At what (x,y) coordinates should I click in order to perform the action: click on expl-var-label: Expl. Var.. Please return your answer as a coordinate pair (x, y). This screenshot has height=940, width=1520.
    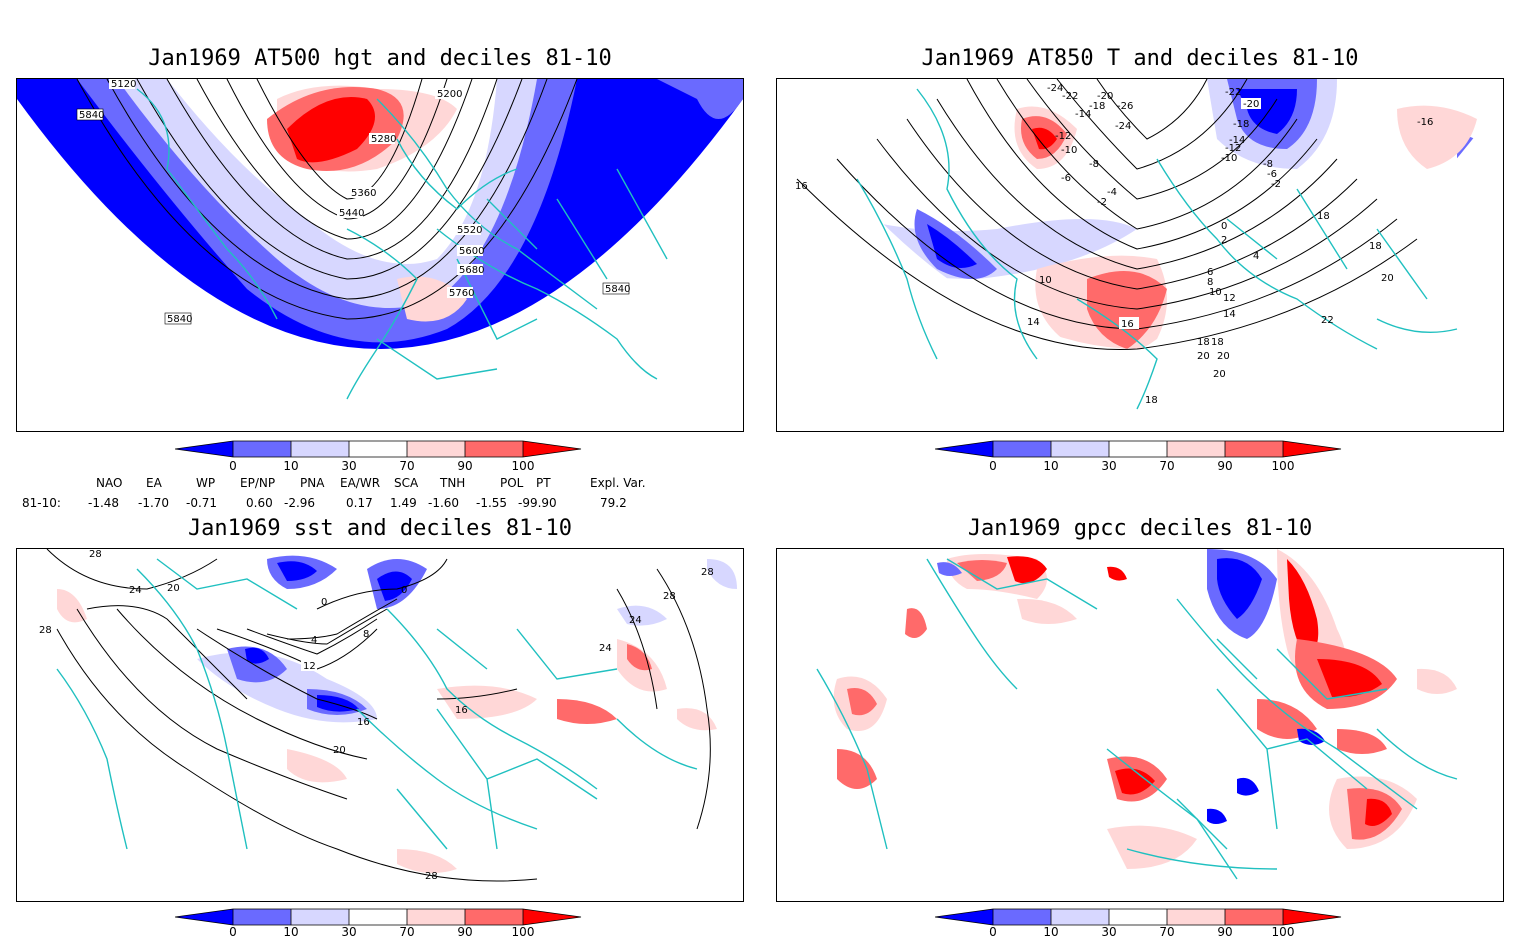
    Looking at the image, I should click on (618, 483).